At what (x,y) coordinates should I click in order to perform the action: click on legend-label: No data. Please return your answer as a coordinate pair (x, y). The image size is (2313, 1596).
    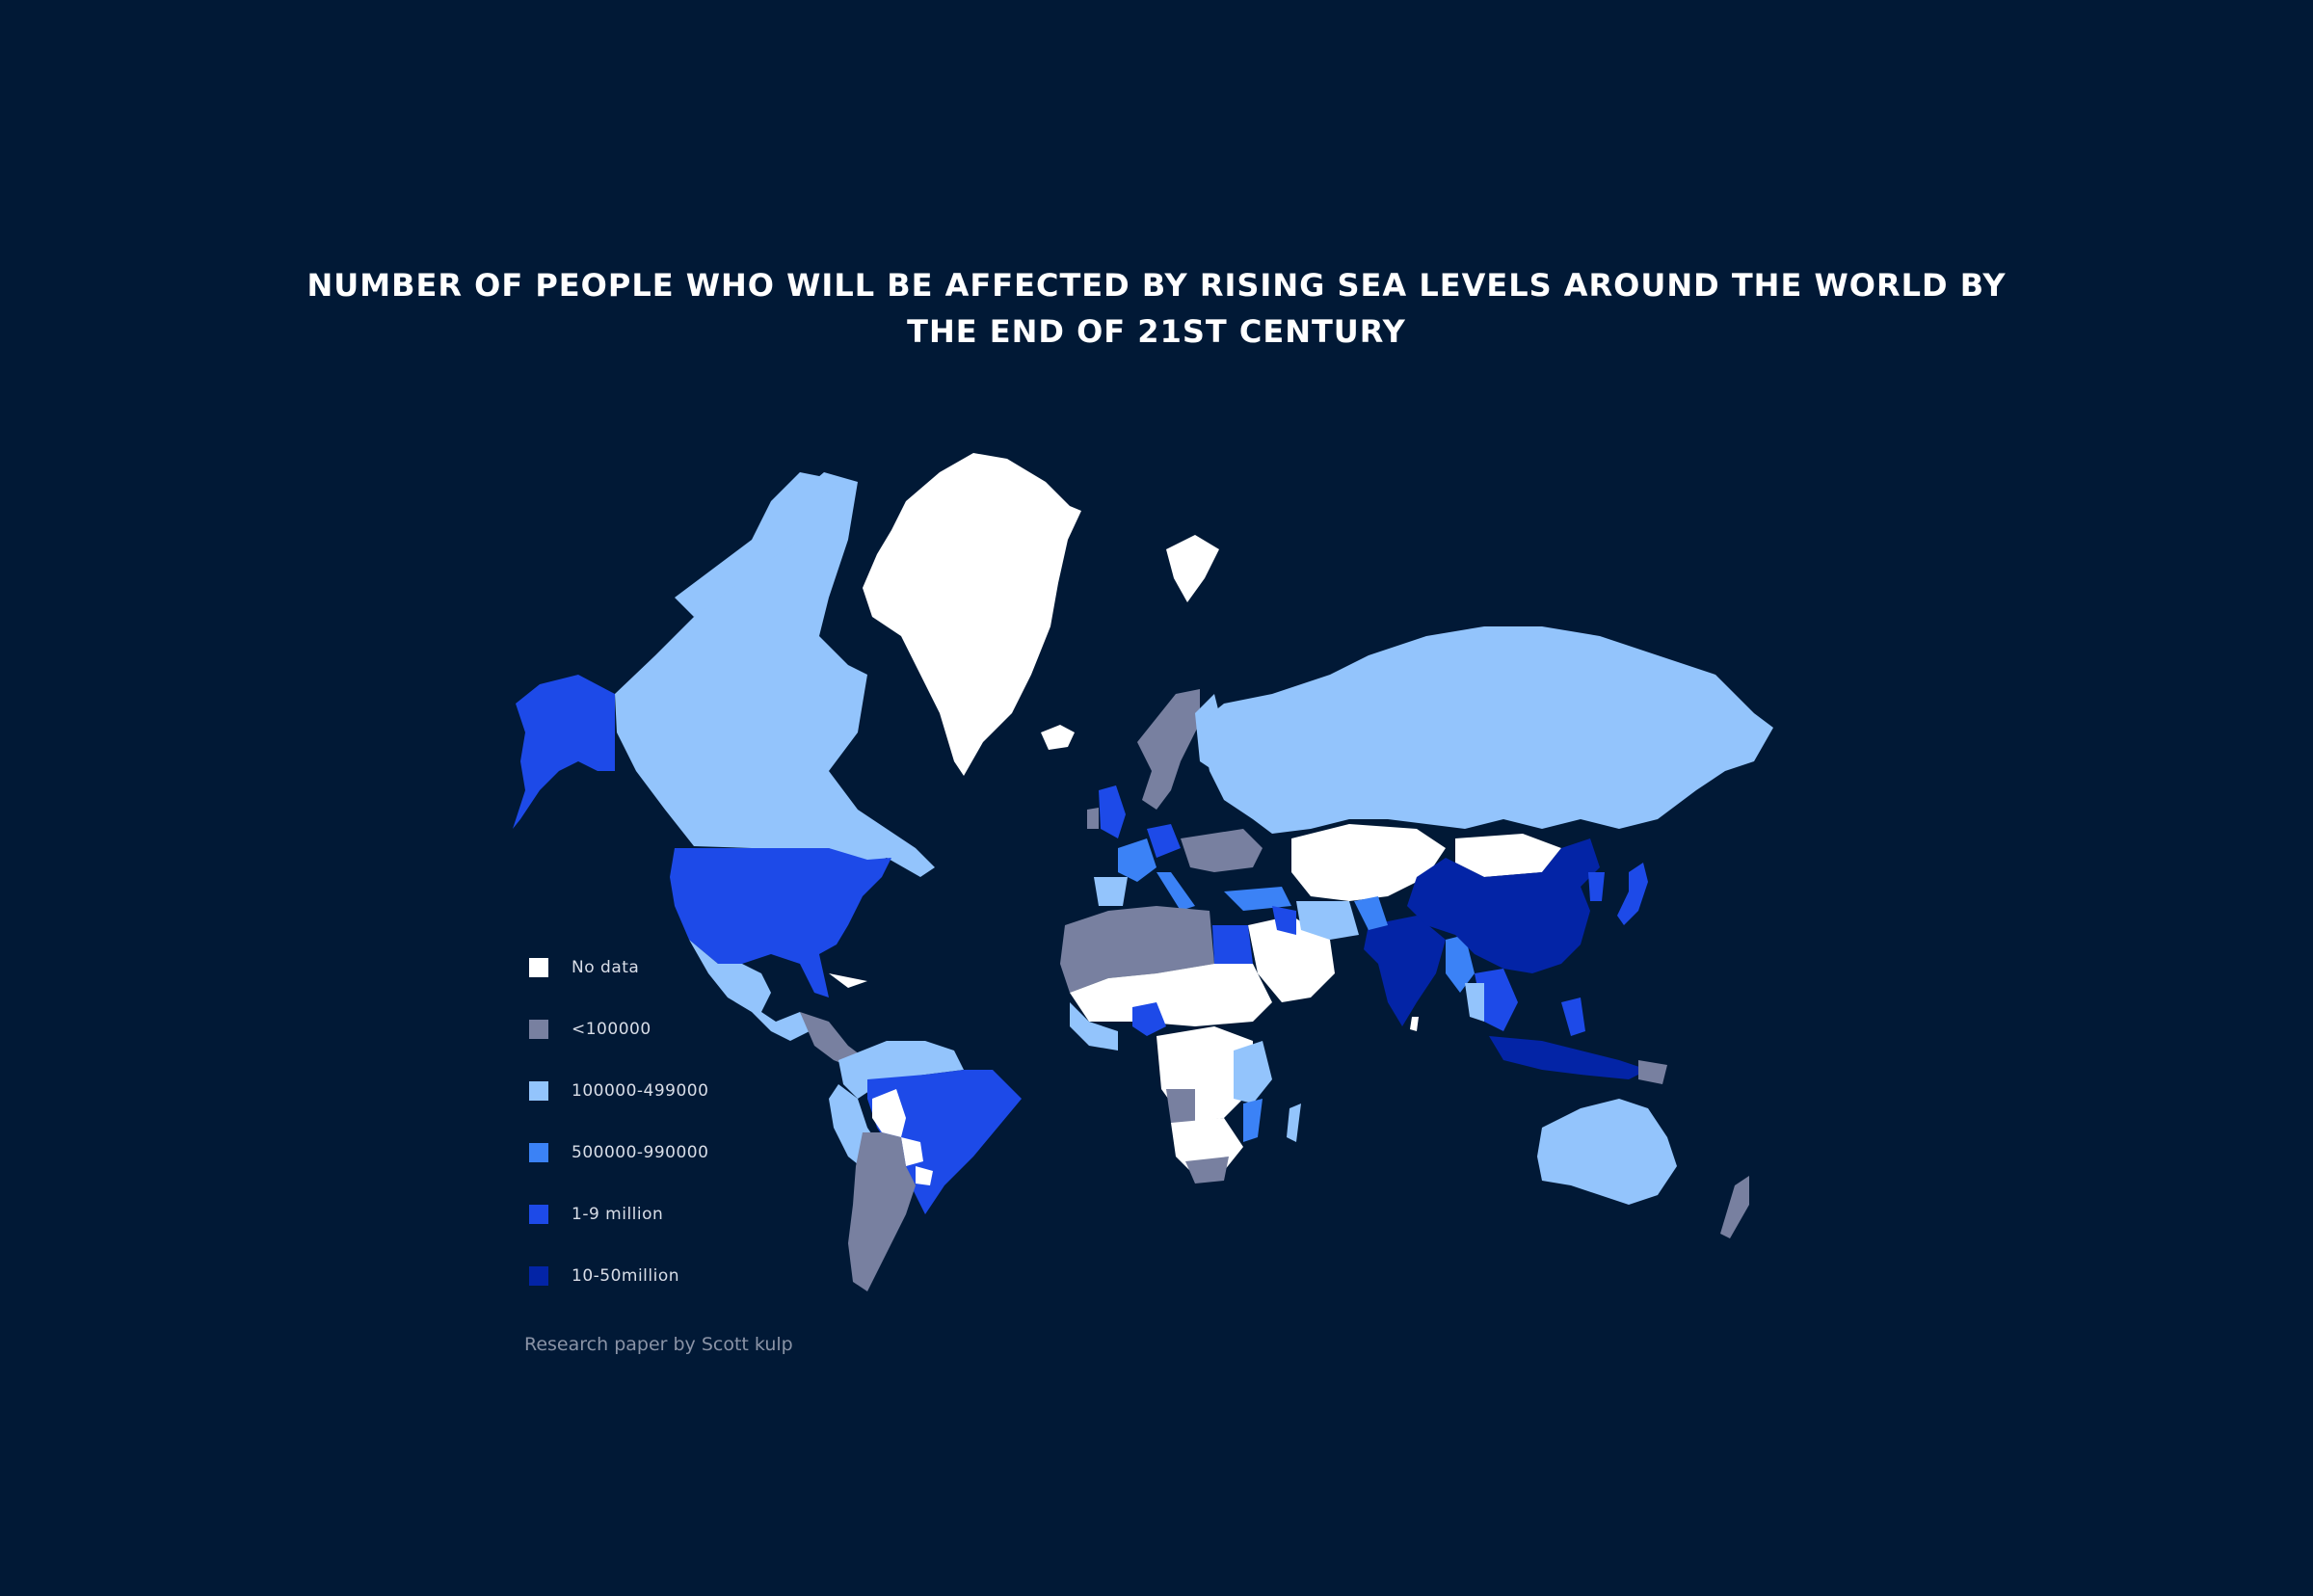
    Looking at the image, I should click on (606, 967).